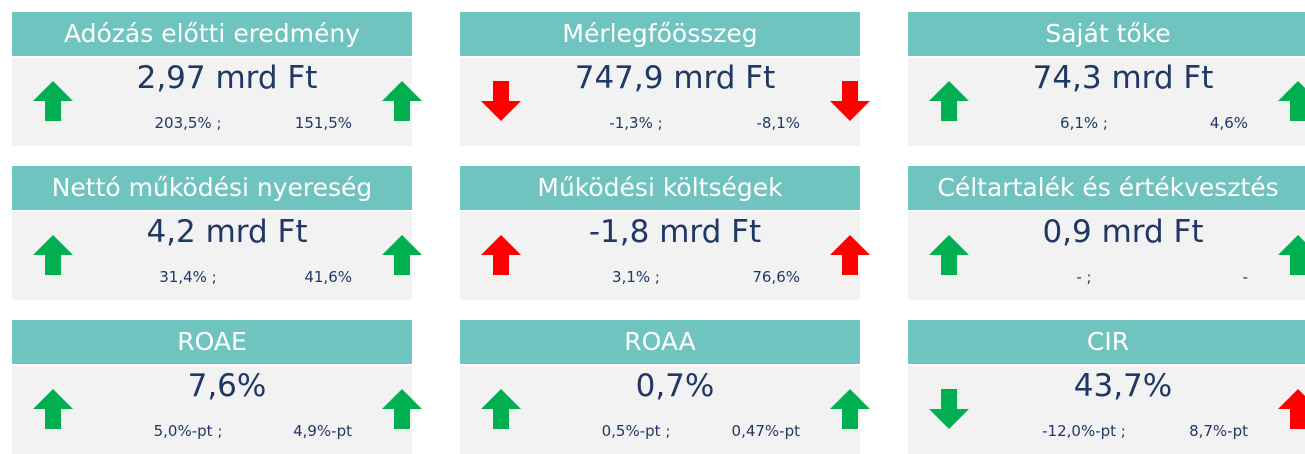  I want to click on card-body: -1,8 mrd Ft 3,1% ; 76,6%, so click(665, 256).